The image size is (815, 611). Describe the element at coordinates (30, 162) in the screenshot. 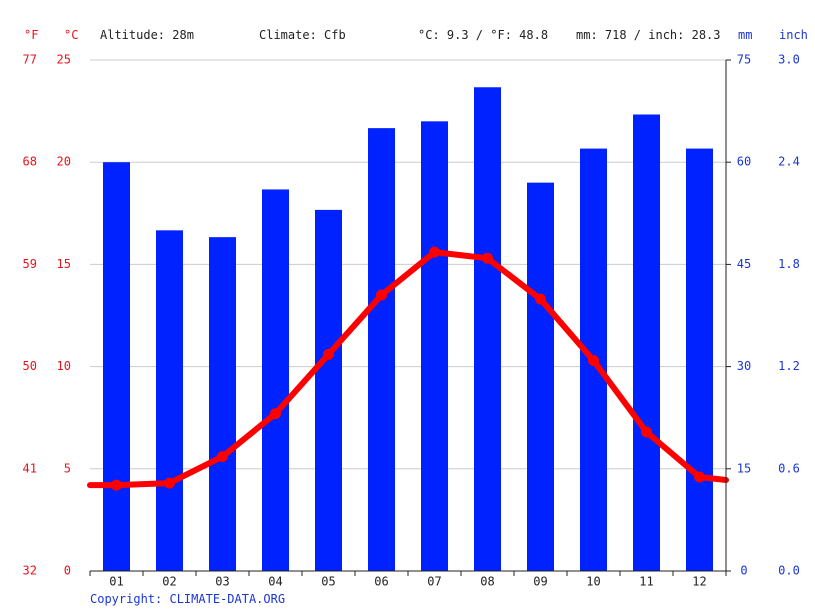

I see `fahrenheit-tick-label: 68` at that location.